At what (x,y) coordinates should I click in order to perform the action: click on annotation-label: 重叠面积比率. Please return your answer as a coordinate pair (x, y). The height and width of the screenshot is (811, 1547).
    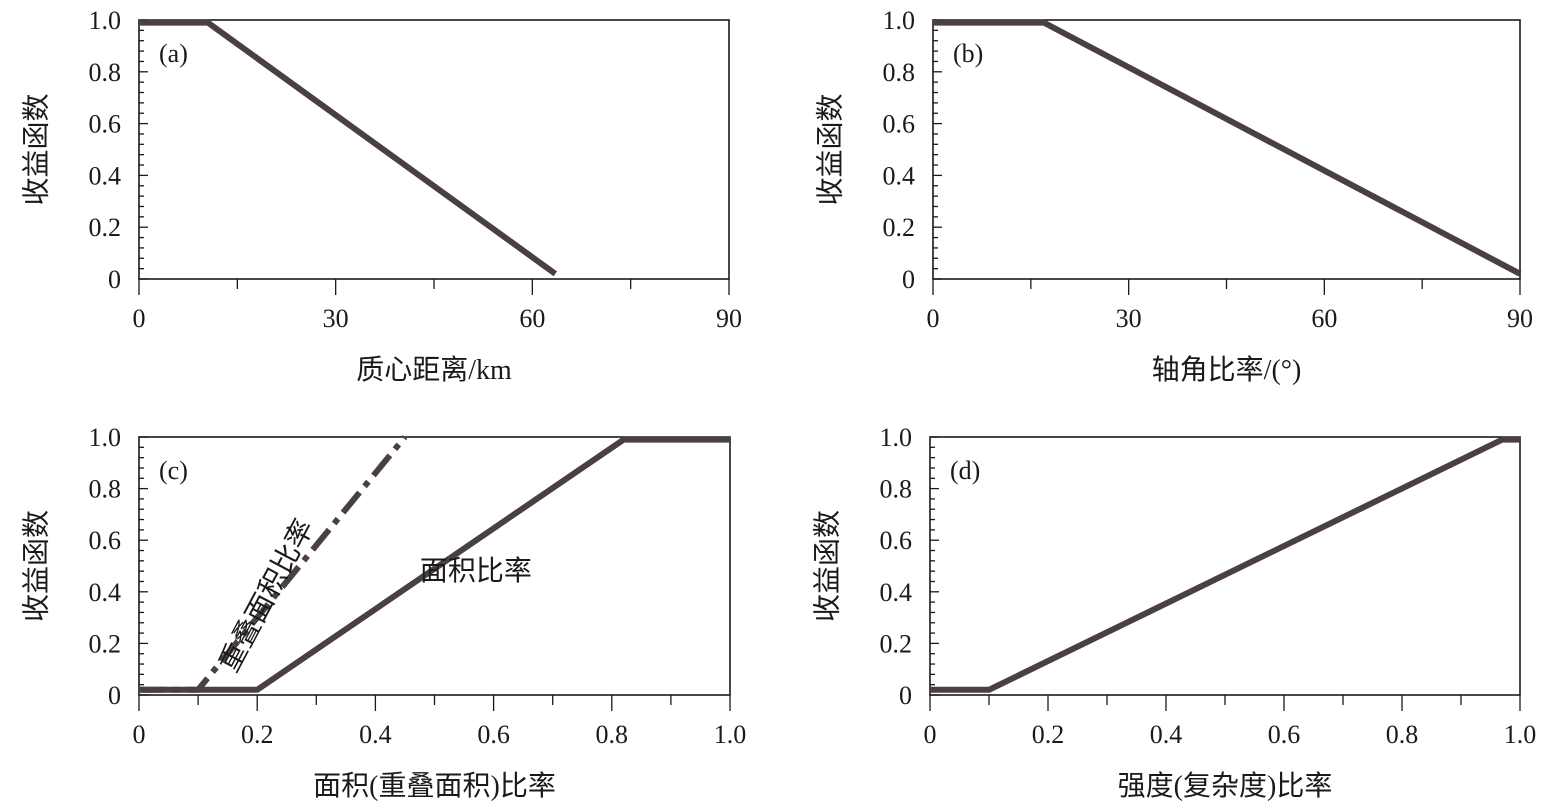
    Looking at the image, I should click on (266, 595).